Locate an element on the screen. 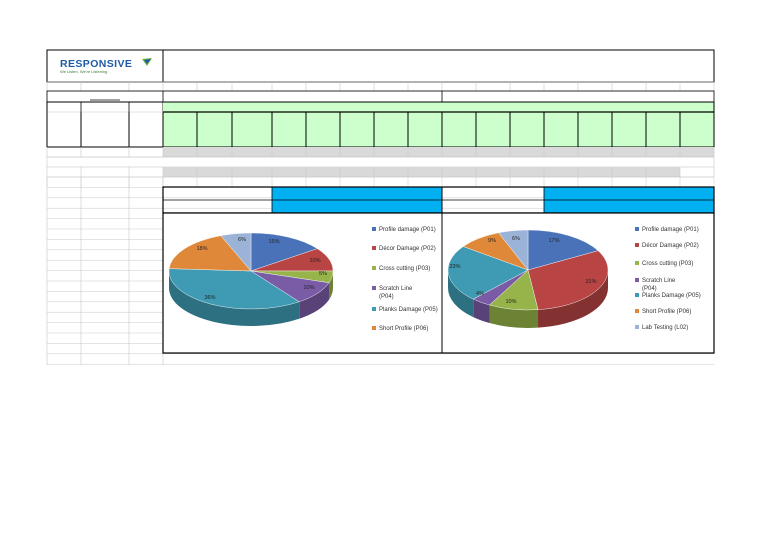 This screenshot has width=768, height=547. data-label-4: 36% is located at coordinates (209, 298).